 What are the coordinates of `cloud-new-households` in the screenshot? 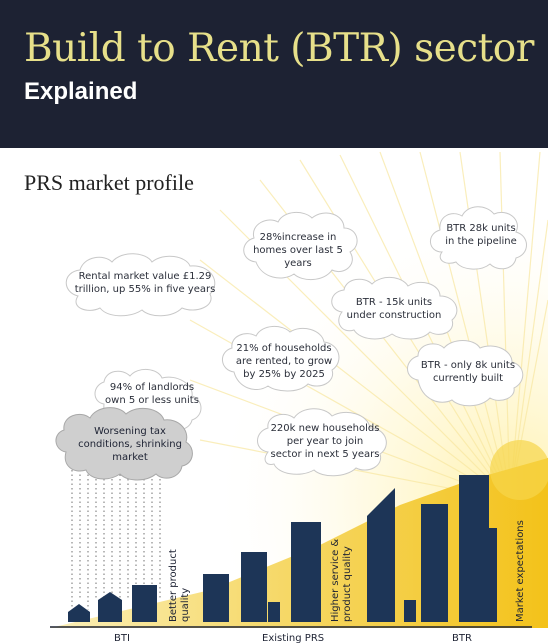 It's located at (322, 442).